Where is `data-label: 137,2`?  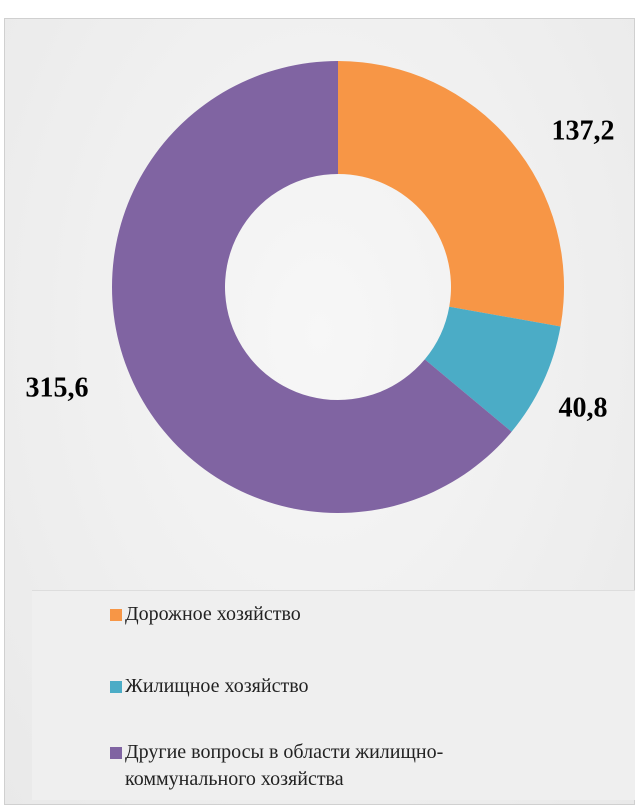
data-label: 137,2 is located at coordinates (583, 130).